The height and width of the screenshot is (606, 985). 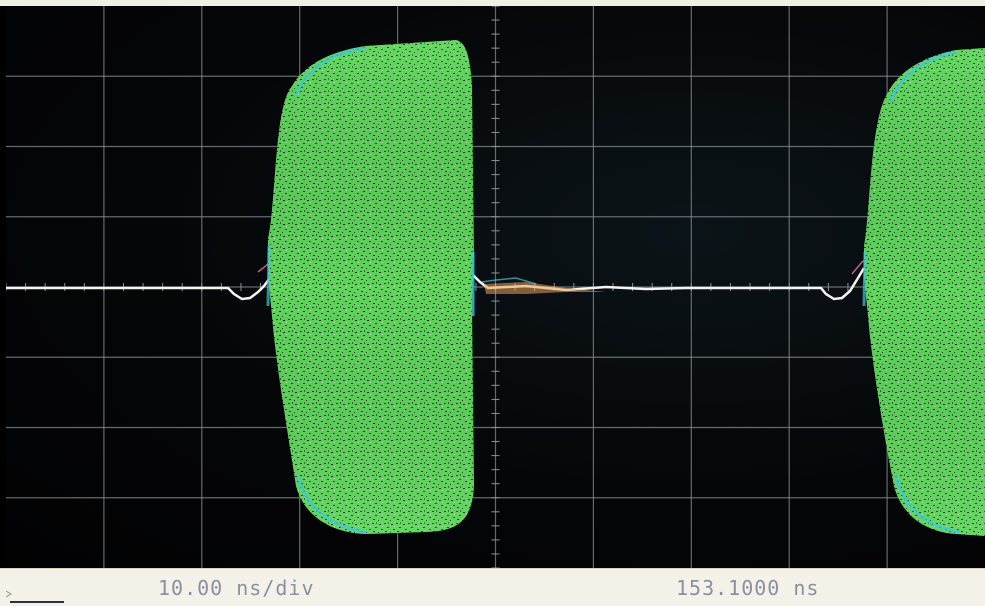 I want to click on status-bar: 10.00 ns/div 153.1000 ns, so click(x=492, y=587).